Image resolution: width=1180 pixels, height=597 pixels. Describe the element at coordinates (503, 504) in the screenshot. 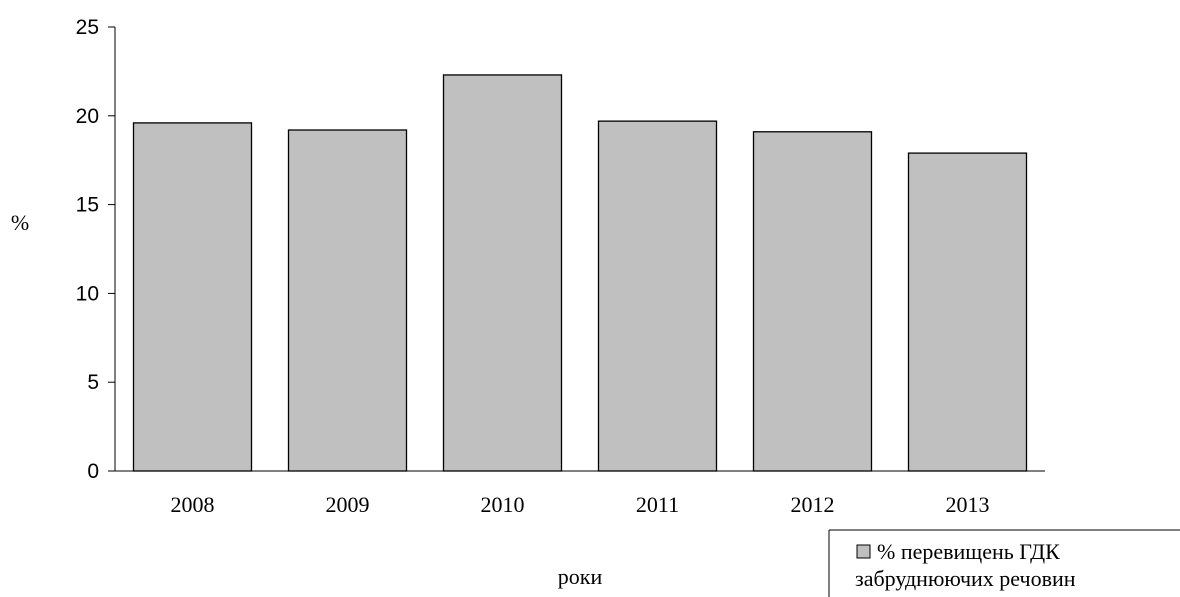

I see `x-tick-label: 2010` at that location.